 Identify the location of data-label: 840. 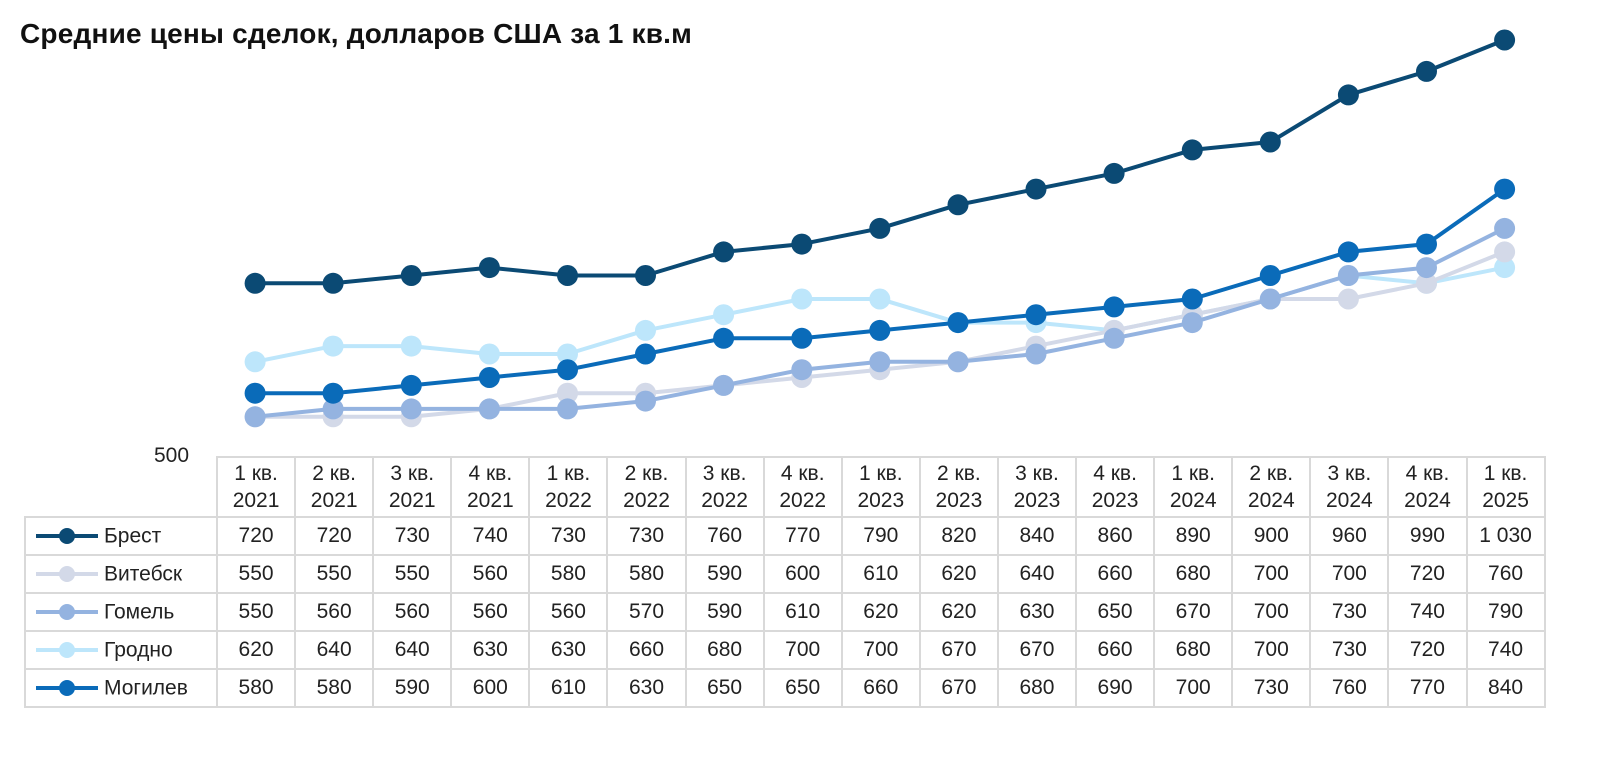
(1037, 536).